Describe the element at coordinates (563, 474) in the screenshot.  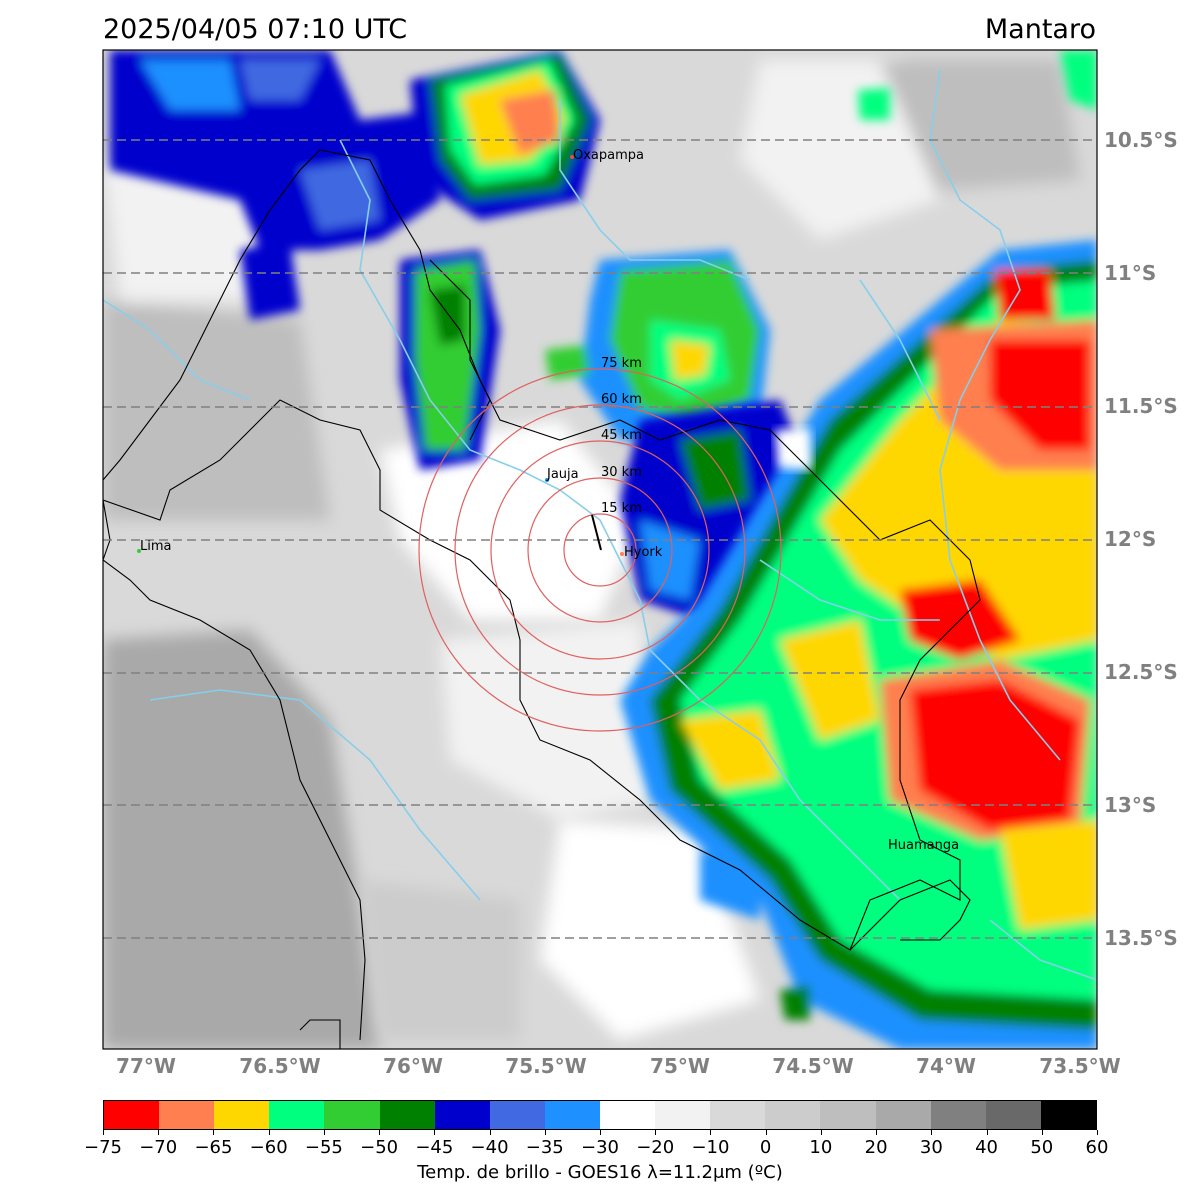
I see `jauja-label: Jauja` at that location.